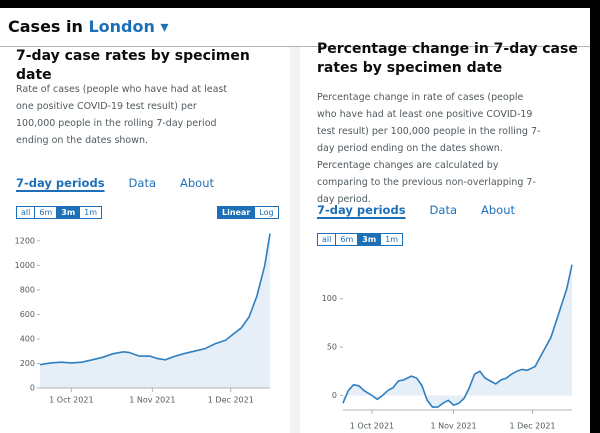 The image size is (600, 433). What do you see at coordinates (27, 363) in the screenshot?
I see `y-tick-label: 200` at bounding box center [27, 363].